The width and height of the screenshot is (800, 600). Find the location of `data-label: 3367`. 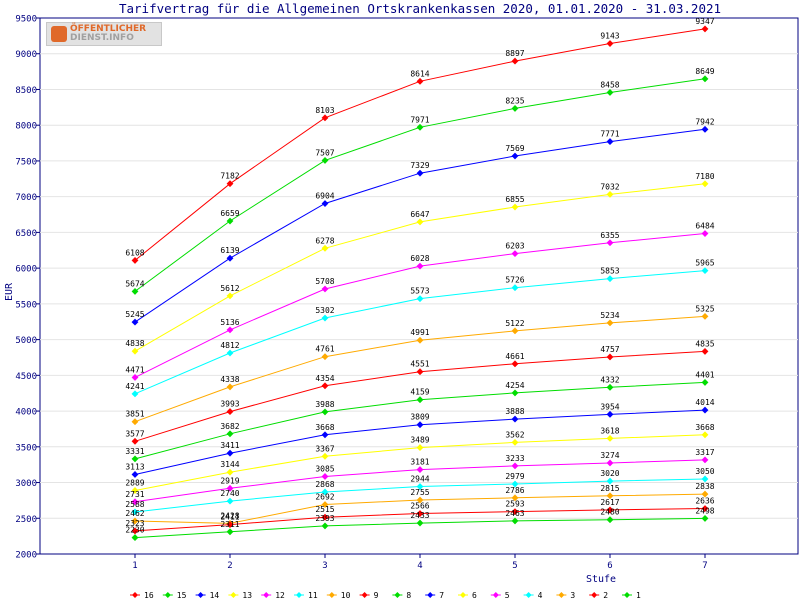

data-label: 3367 is located at coordinates (324, 448).